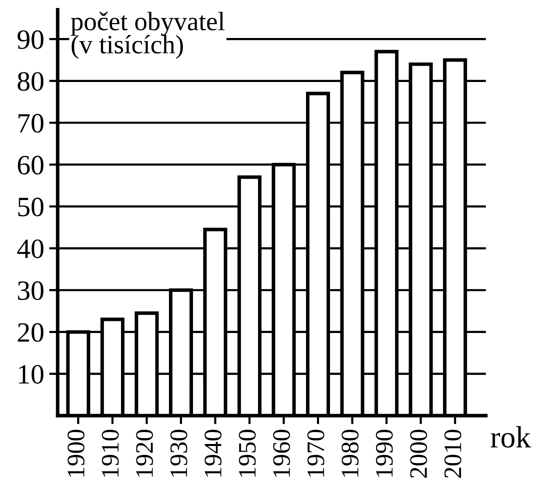 The width and height of the screenshot is (549, 489). I want to click on y-tick-label: 30, so click(31, 290).